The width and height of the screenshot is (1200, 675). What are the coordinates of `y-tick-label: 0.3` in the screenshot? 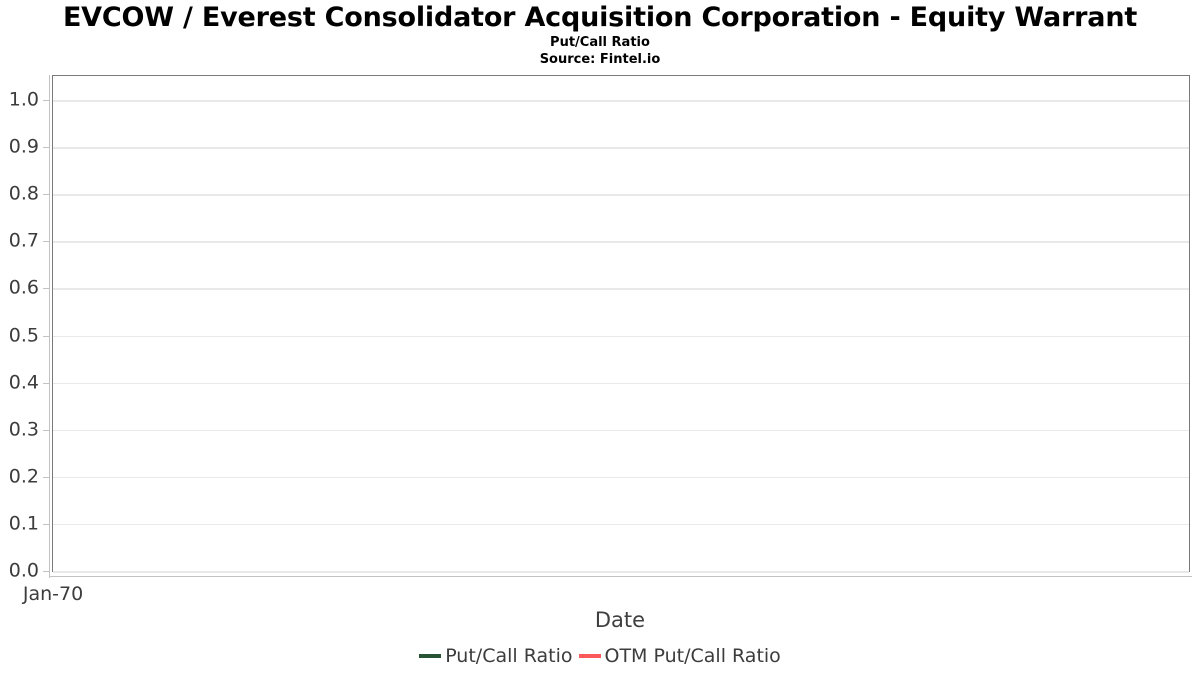 It's located at (23, 429).